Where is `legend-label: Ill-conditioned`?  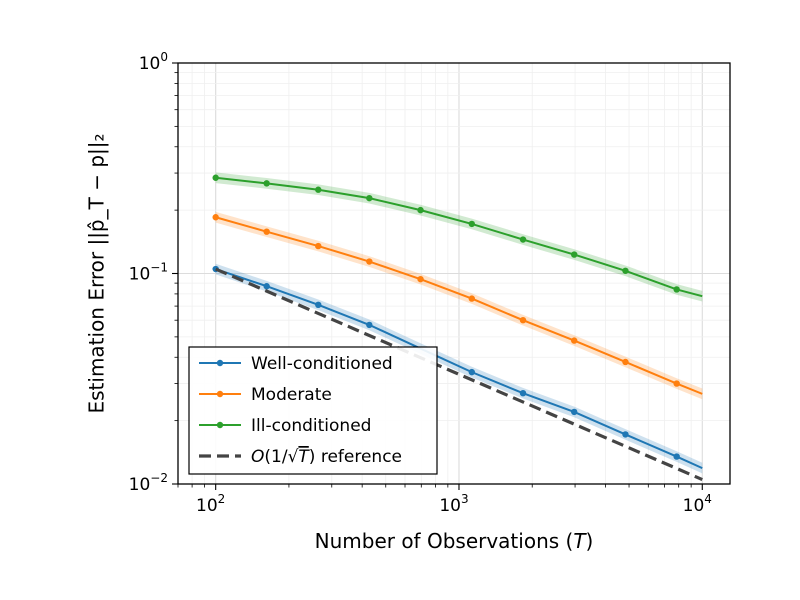
legend-label: Ill-conditioned is located at coordinates (311, 426).